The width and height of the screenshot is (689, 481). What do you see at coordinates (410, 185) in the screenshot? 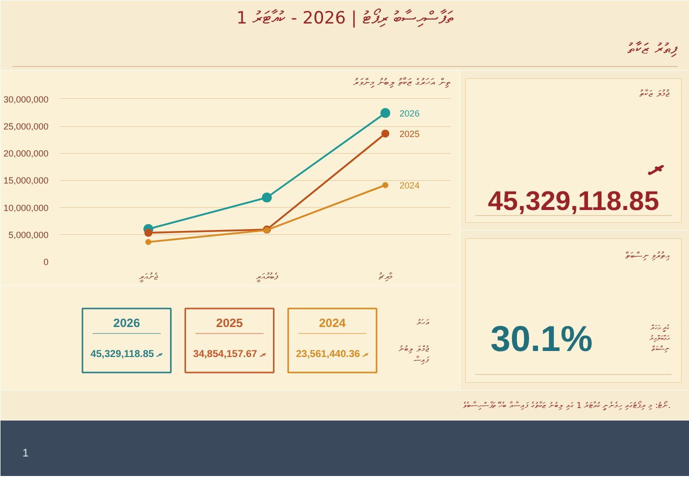
I see `series-label: 2024` at bounding box center [410, 185].